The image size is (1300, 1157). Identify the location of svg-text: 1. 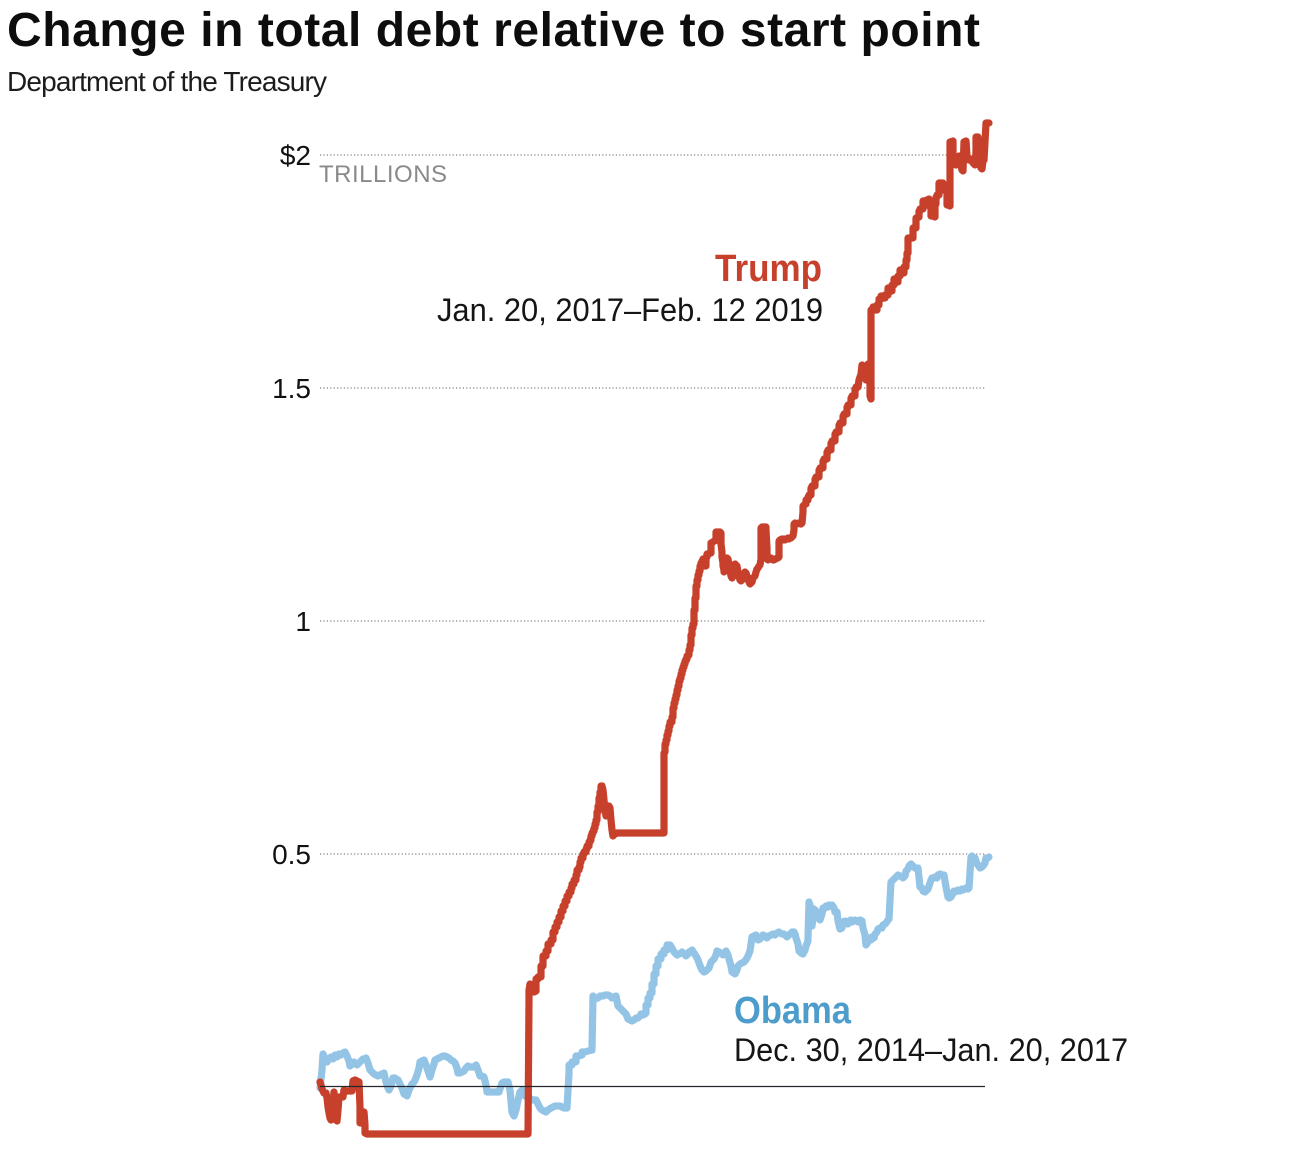
(303, 621).